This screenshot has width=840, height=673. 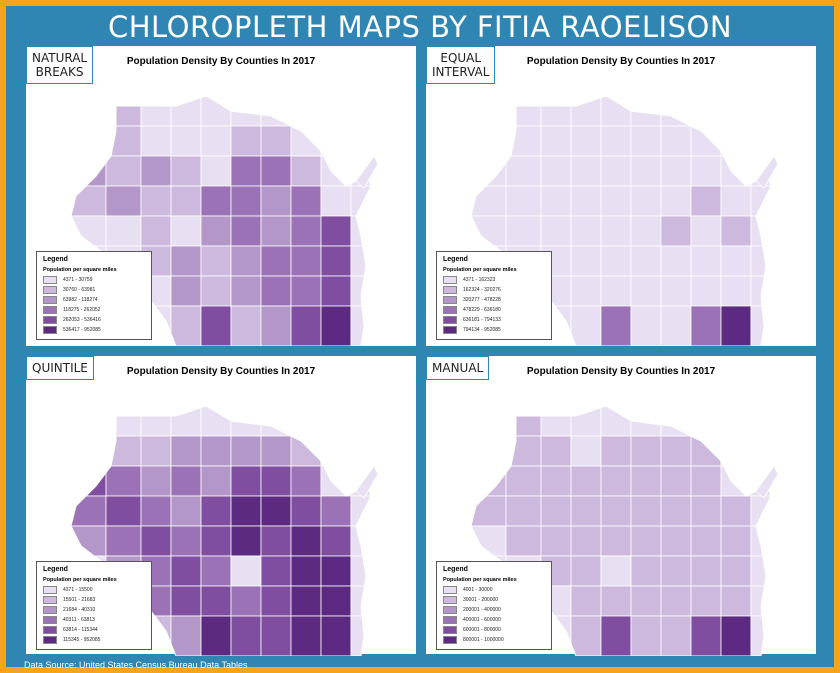 I want to click on legend-item: 21684 - 40310, so click(x=94, y=610).